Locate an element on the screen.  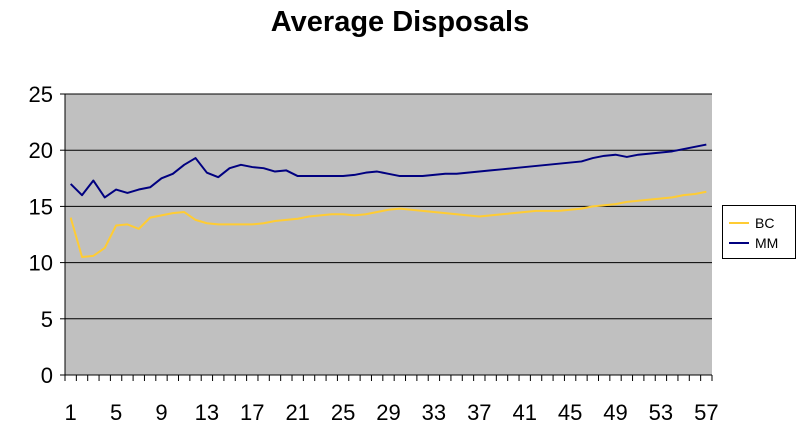
x-tick-label: 29 is located at coordinates (388, 412).